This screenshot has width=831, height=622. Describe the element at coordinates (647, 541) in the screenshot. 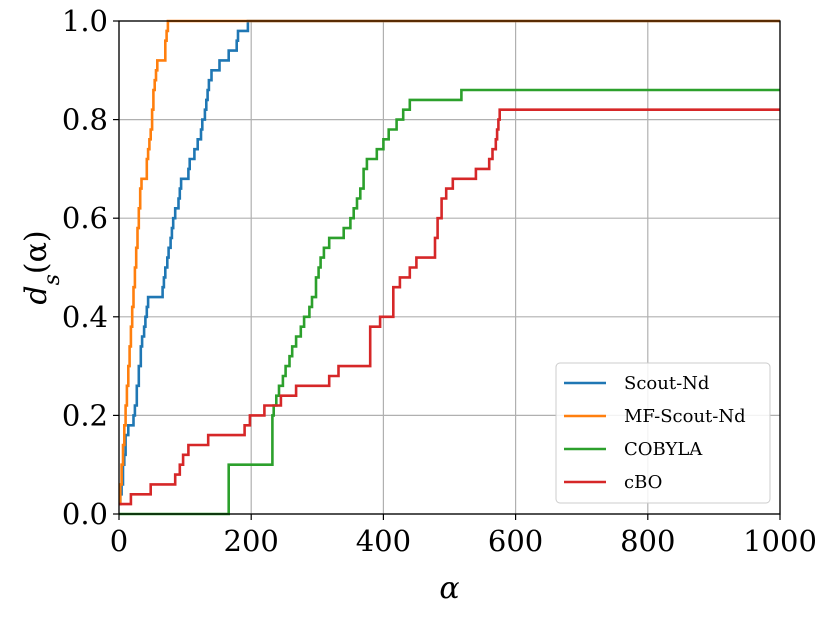

I see `x-tick-label-4: 800` at that location.